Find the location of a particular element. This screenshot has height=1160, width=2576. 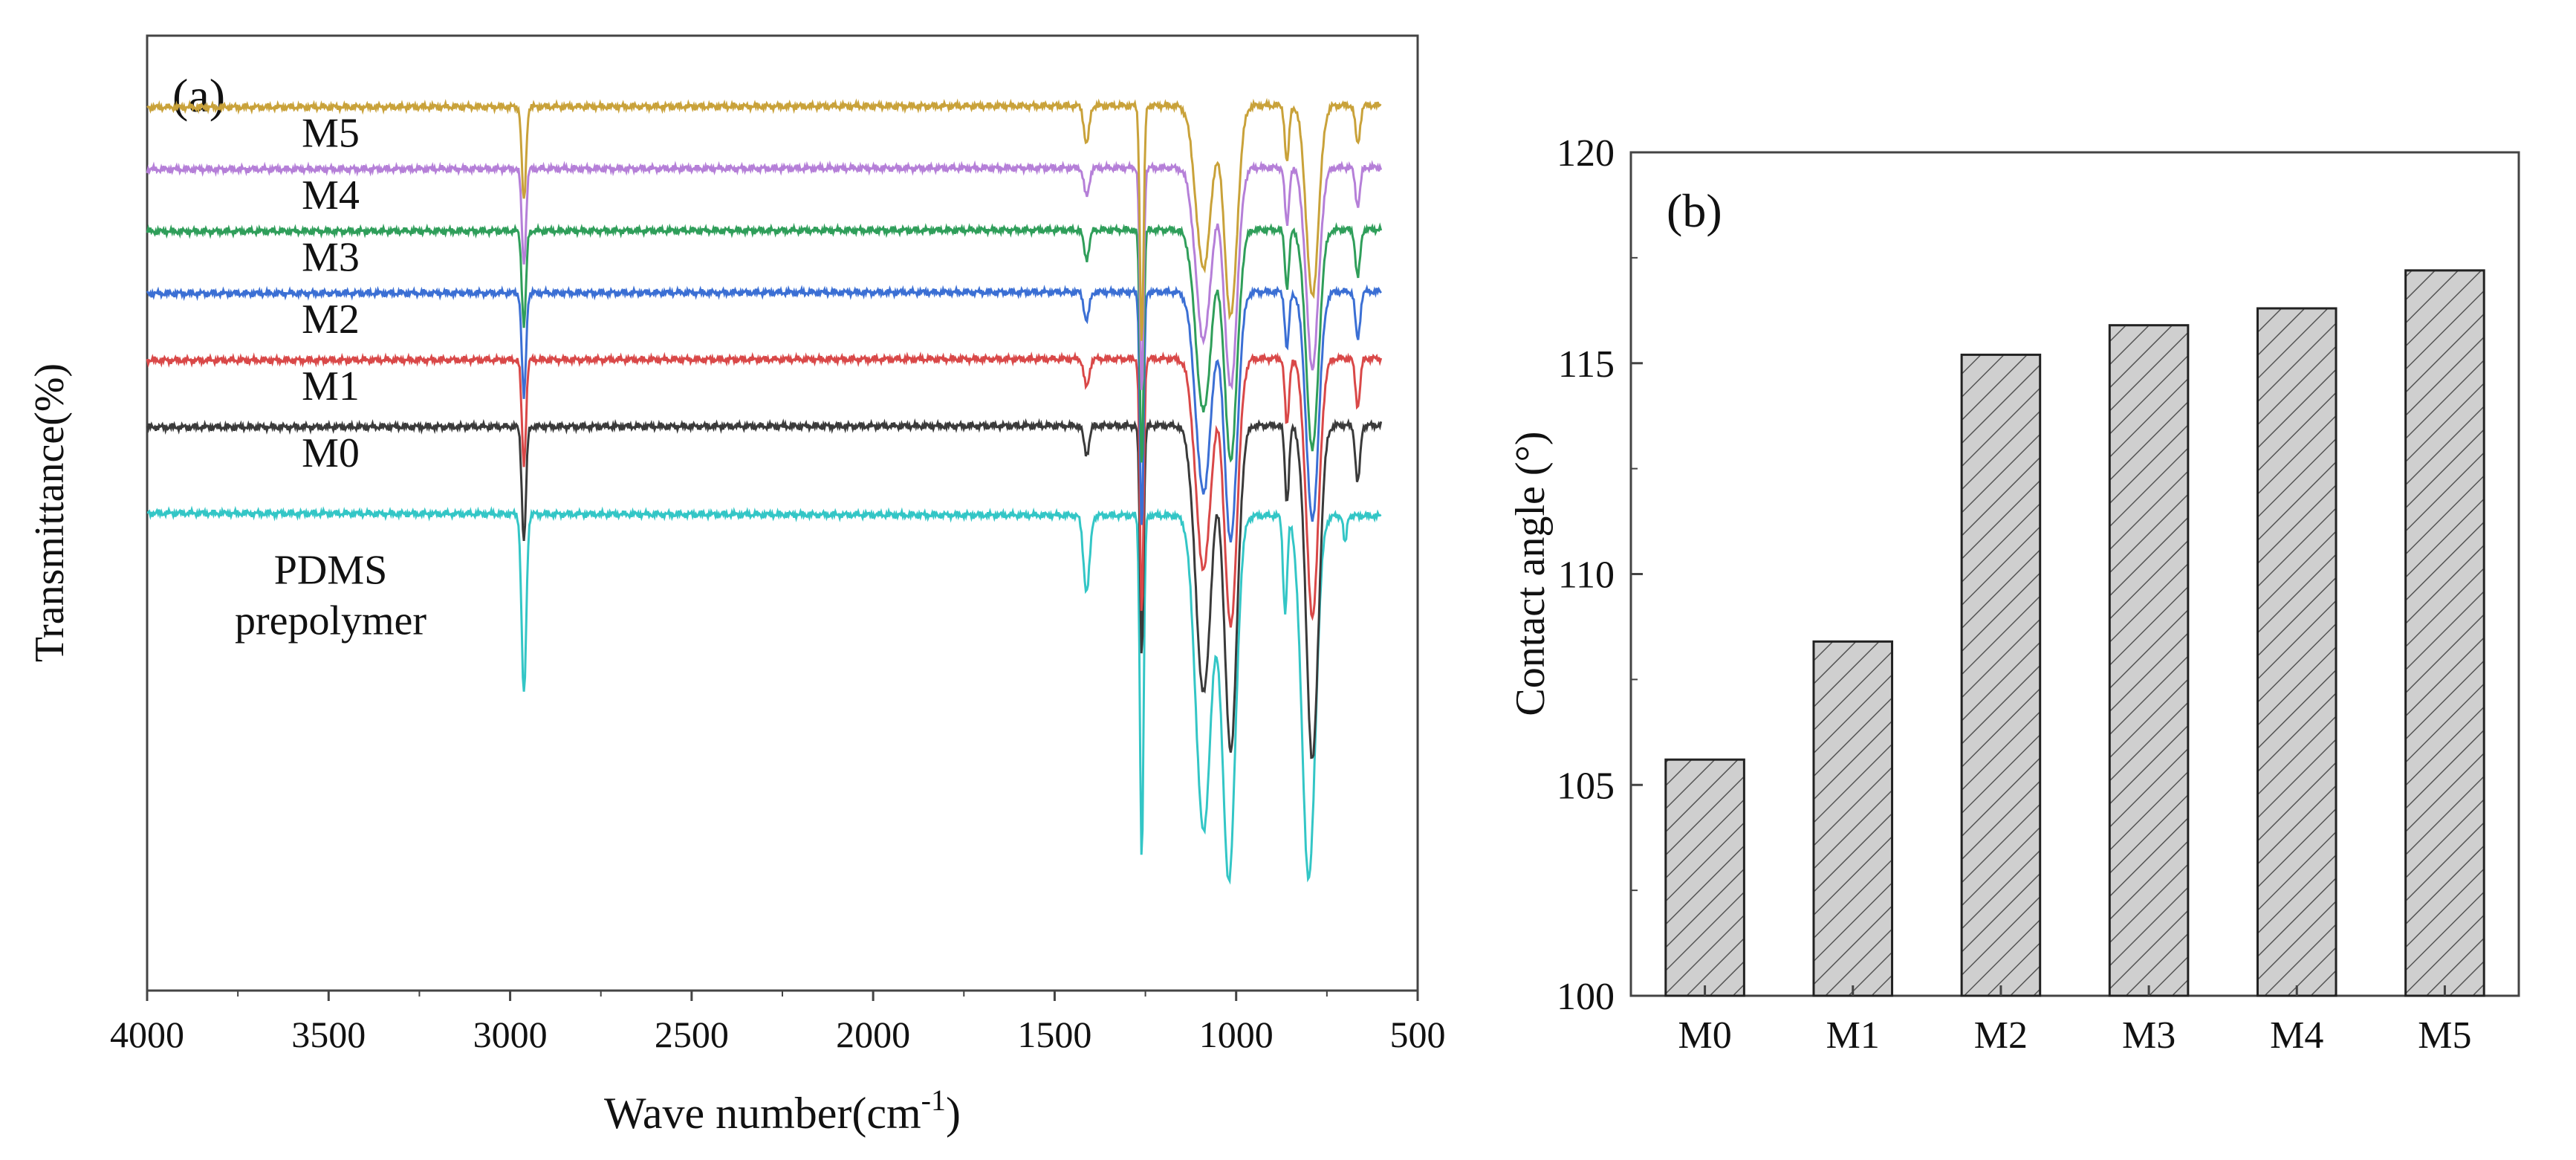

x-tick-label: M4 is located at coordinates (2296, 1035).